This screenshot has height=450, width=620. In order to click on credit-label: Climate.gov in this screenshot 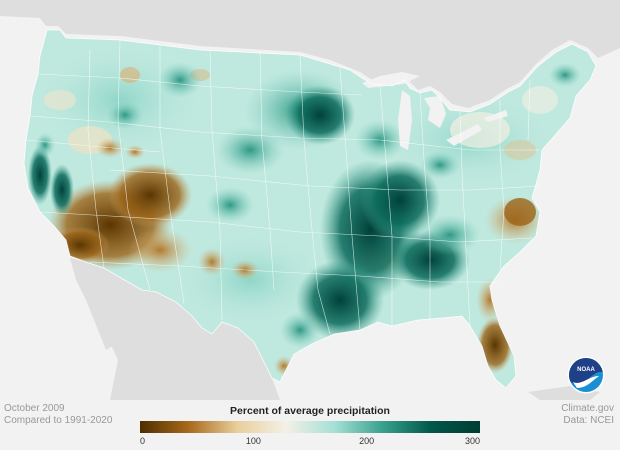, I will do `click(587, 408)`.